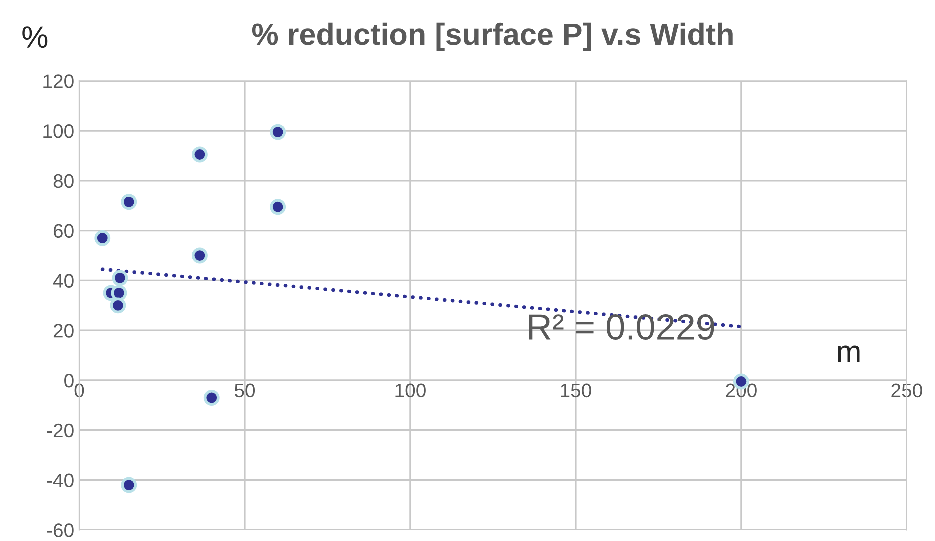  Describe the element at coordinates (59, 131) in the screenshot. I see `y-tick-label: 100` at that location.